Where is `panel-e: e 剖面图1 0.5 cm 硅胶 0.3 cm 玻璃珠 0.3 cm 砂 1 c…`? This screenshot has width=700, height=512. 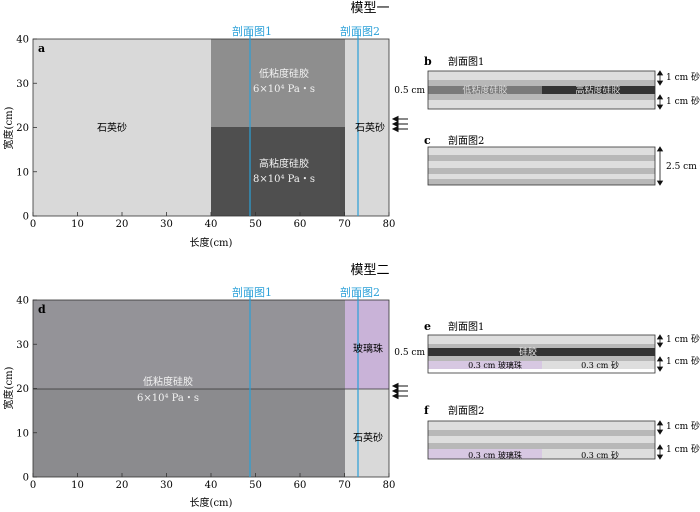
panel-e: e 剖面图1 0.5 cm 硅胶 0.3 cm 玻璃珠 0.3 cm 砂 1 c… is located at coordinates (547, 347).